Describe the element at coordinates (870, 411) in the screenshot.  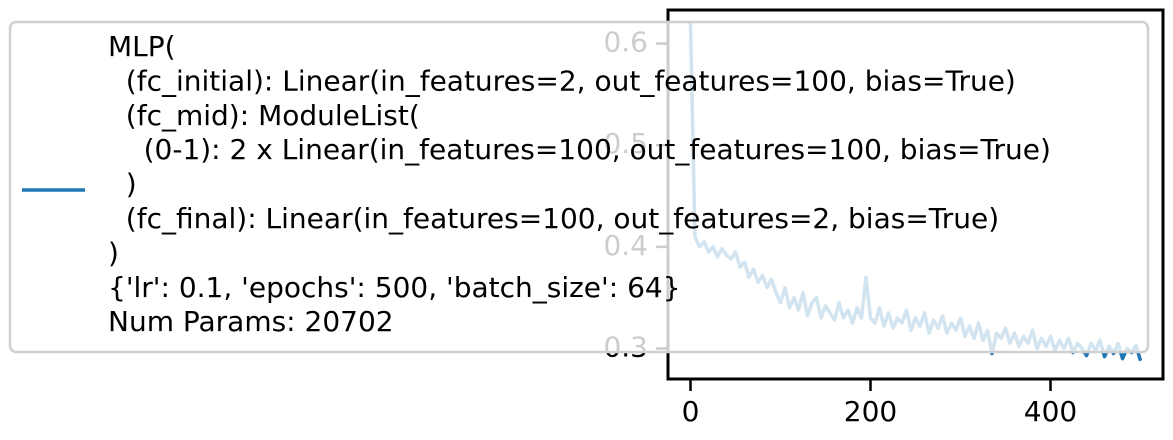
I see `x-tick-label: 200` at that location.